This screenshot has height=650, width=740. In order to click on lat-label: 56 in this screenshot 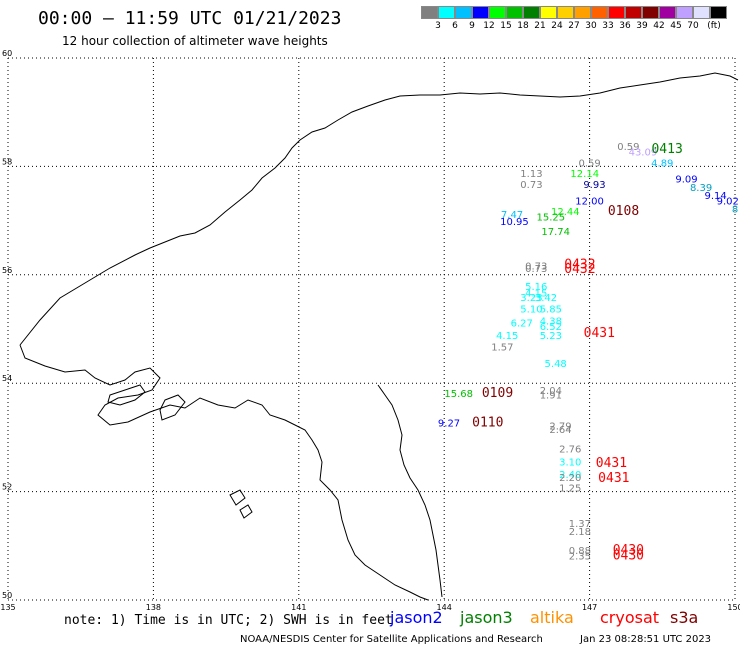, I will do `click(7, 270)`.